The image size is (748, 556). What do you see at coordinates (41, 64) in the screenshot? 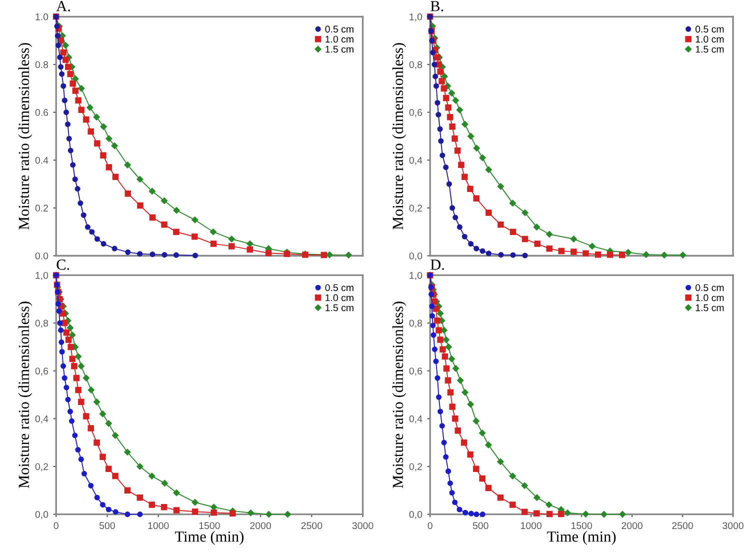
I see `y-tick-label: 0.8` at bounding box center [41, 64].